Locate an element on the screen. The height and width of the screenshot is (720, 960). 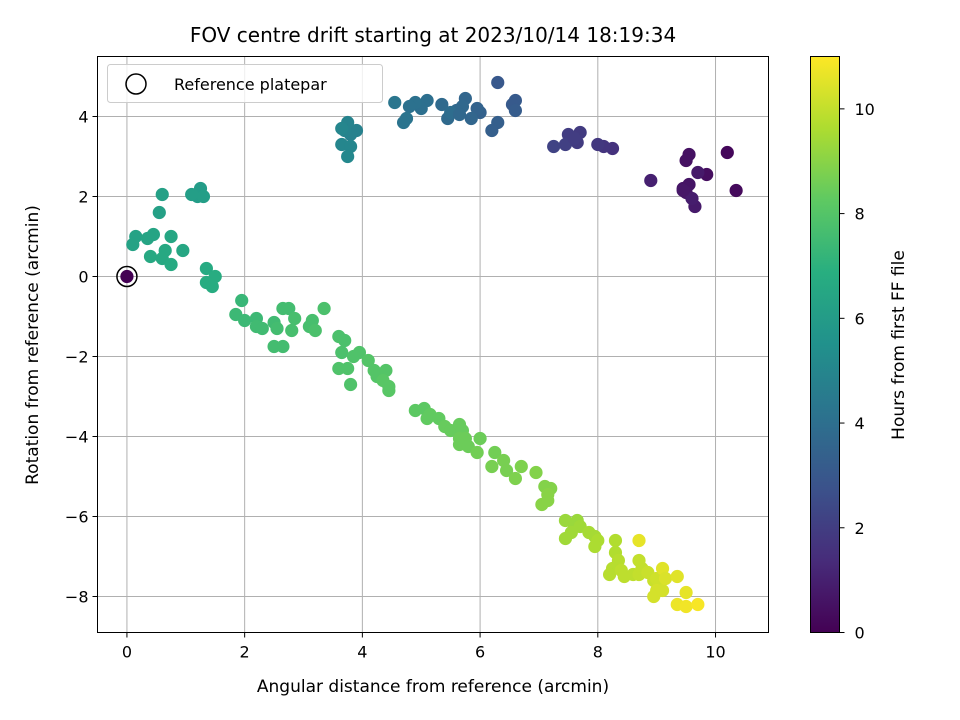
y-tick-label: −4 is located at coordinates (77, 437).